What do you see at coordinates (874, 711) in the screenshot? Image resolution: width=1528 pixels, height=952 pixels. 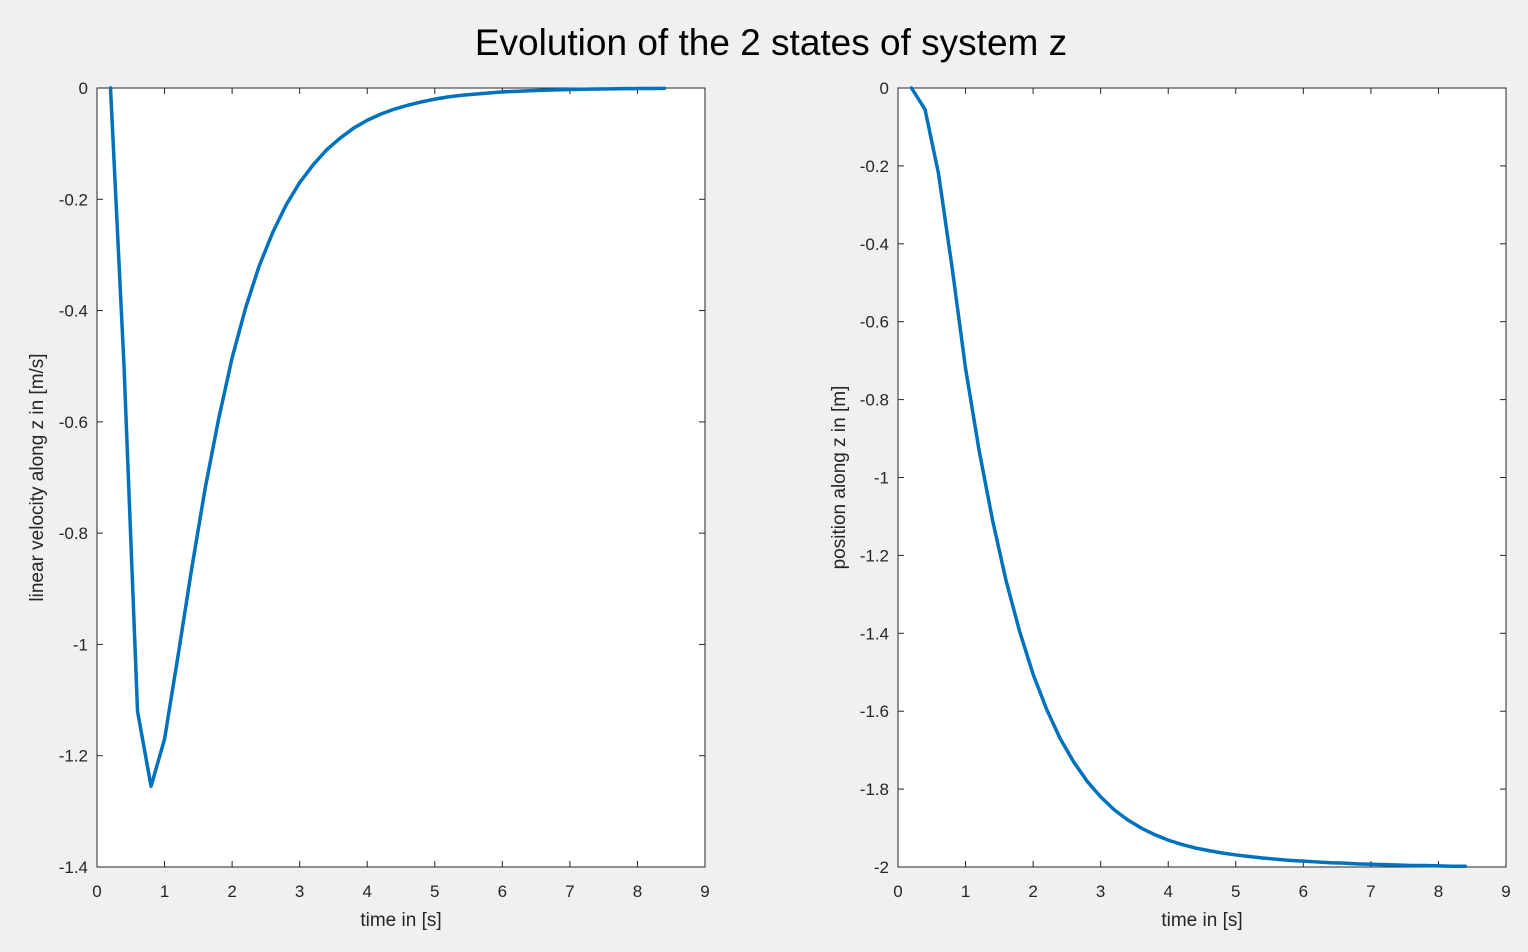 I see `y-tick-label: -1.6` at bounding box center [874, 711].